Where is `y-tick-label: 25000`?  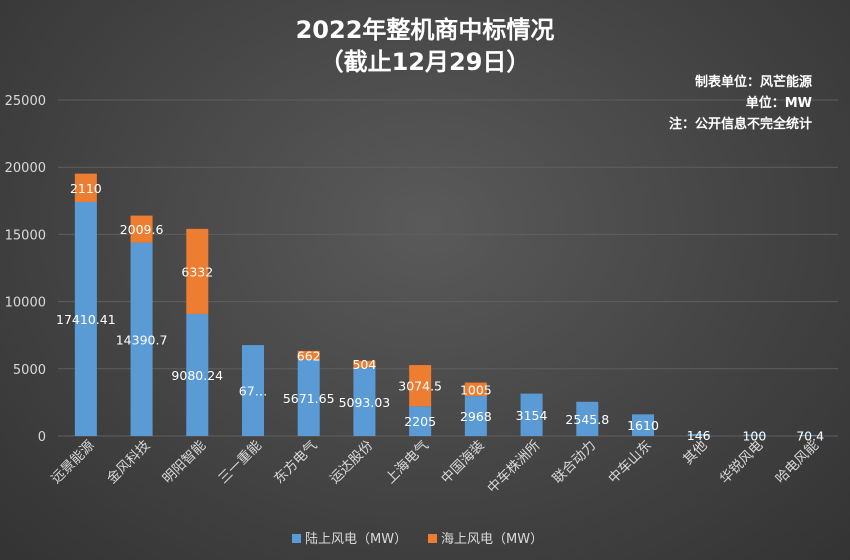
y-tick-label: 25000 is located at coordinates (25, 101).